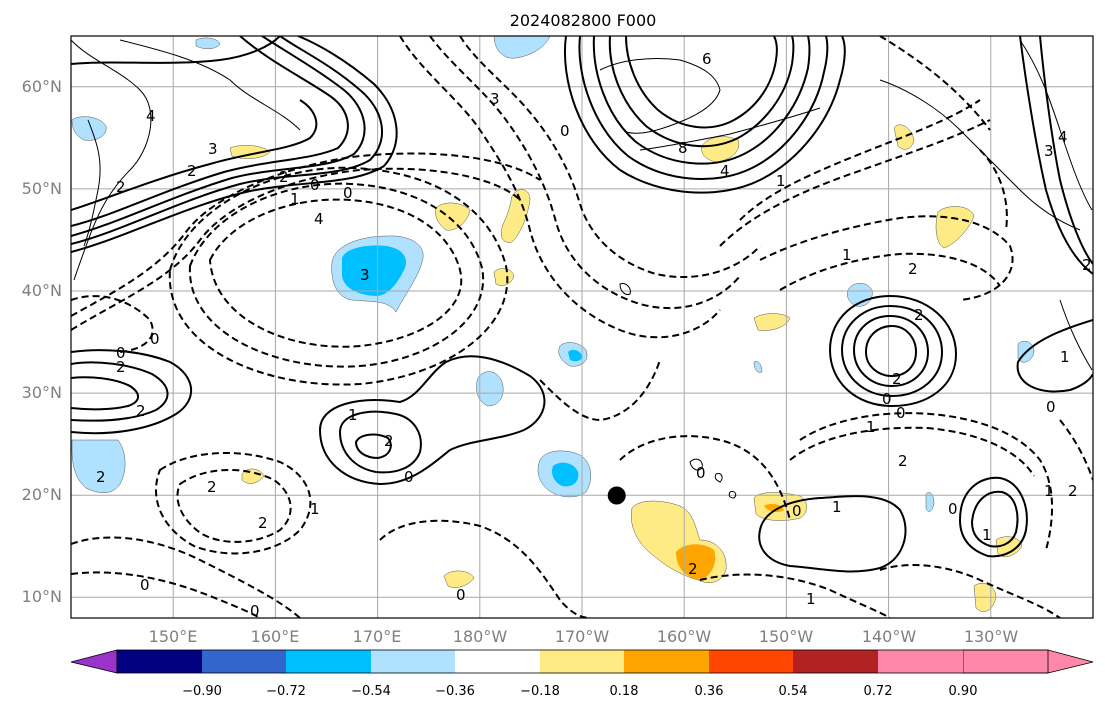 The width and height of the screenshot is (1105, 712). Describe the element at coordinates (963, 691) in the screenshot. I see `colorbar-tick: 0.90` at that location.